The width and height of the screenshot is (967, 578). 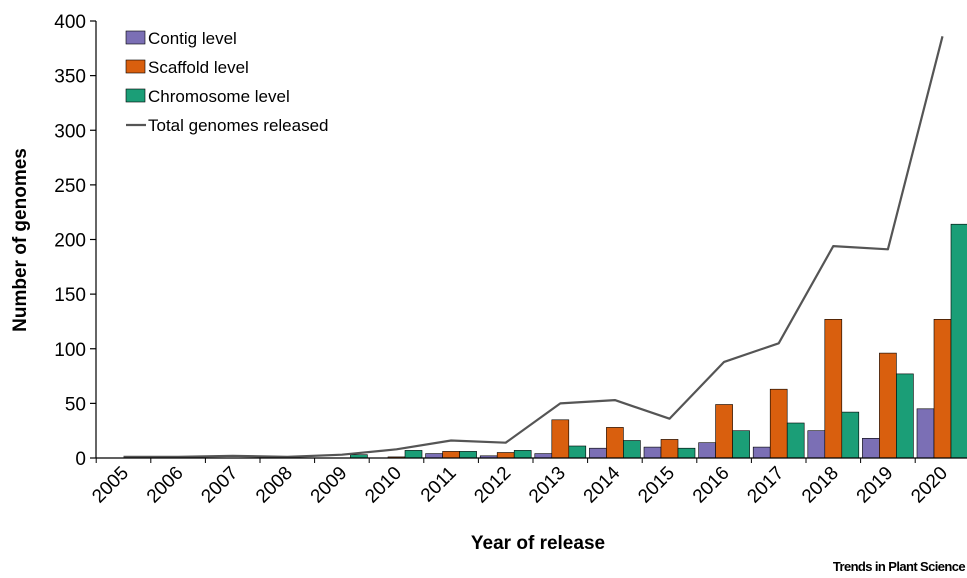 What do you see at coordinates (135, 37) in the screenshot?
I see `legend-swatch-contig-level` at bounding box center [135, 37].